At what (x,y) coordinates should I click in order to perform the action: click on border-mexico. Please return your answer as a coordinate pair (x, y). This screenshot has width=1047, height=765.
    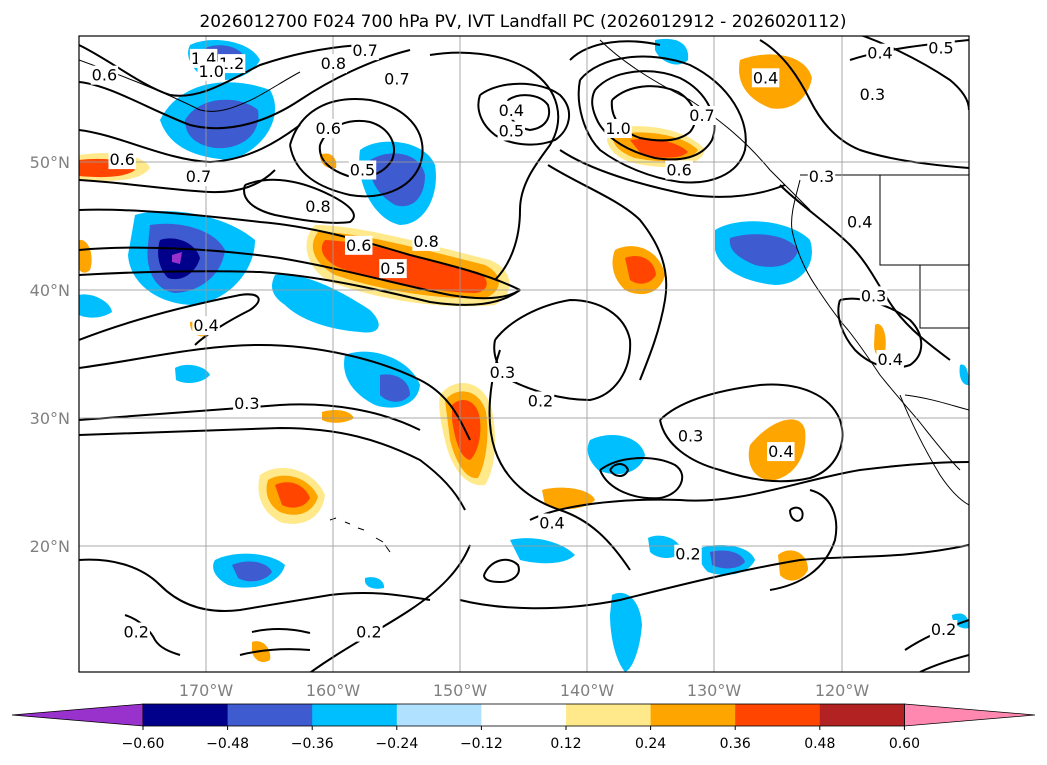
    Looking at the image, I should click on (936, 402).